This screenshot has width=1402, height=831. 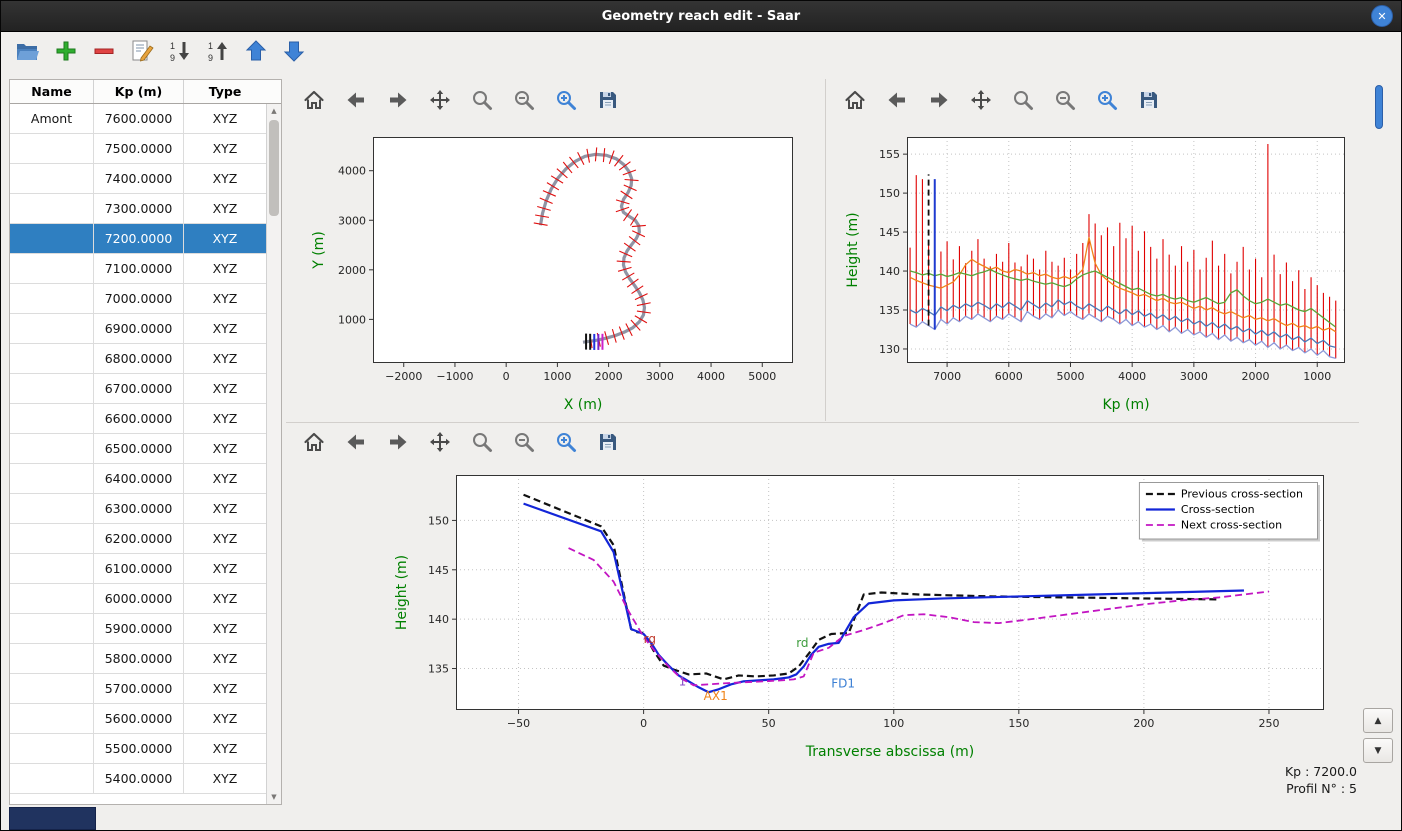 I want to click on cell-kp: 6200.0000, so click(x=139, y=538).